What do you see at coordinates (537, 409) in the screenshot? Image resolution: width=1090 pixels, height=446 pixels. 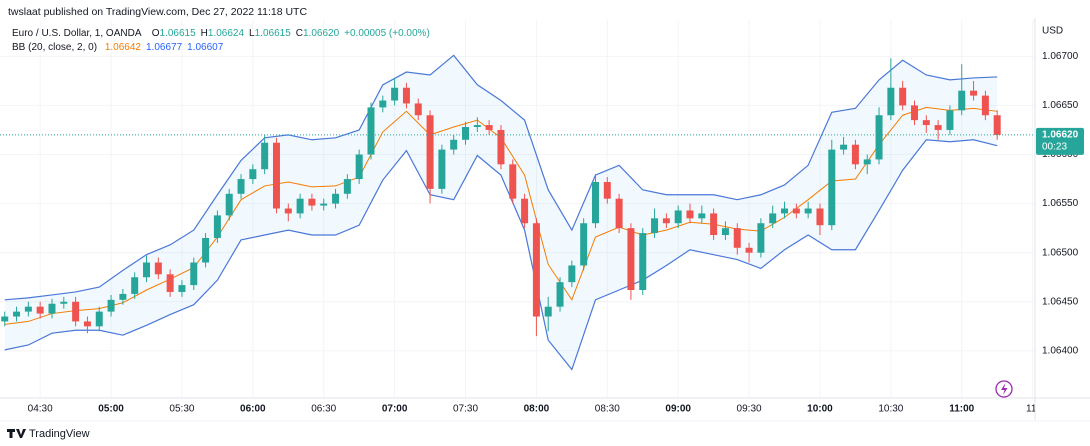 I see `x-tick-label: 08:00` at bounding box center [537, 409].